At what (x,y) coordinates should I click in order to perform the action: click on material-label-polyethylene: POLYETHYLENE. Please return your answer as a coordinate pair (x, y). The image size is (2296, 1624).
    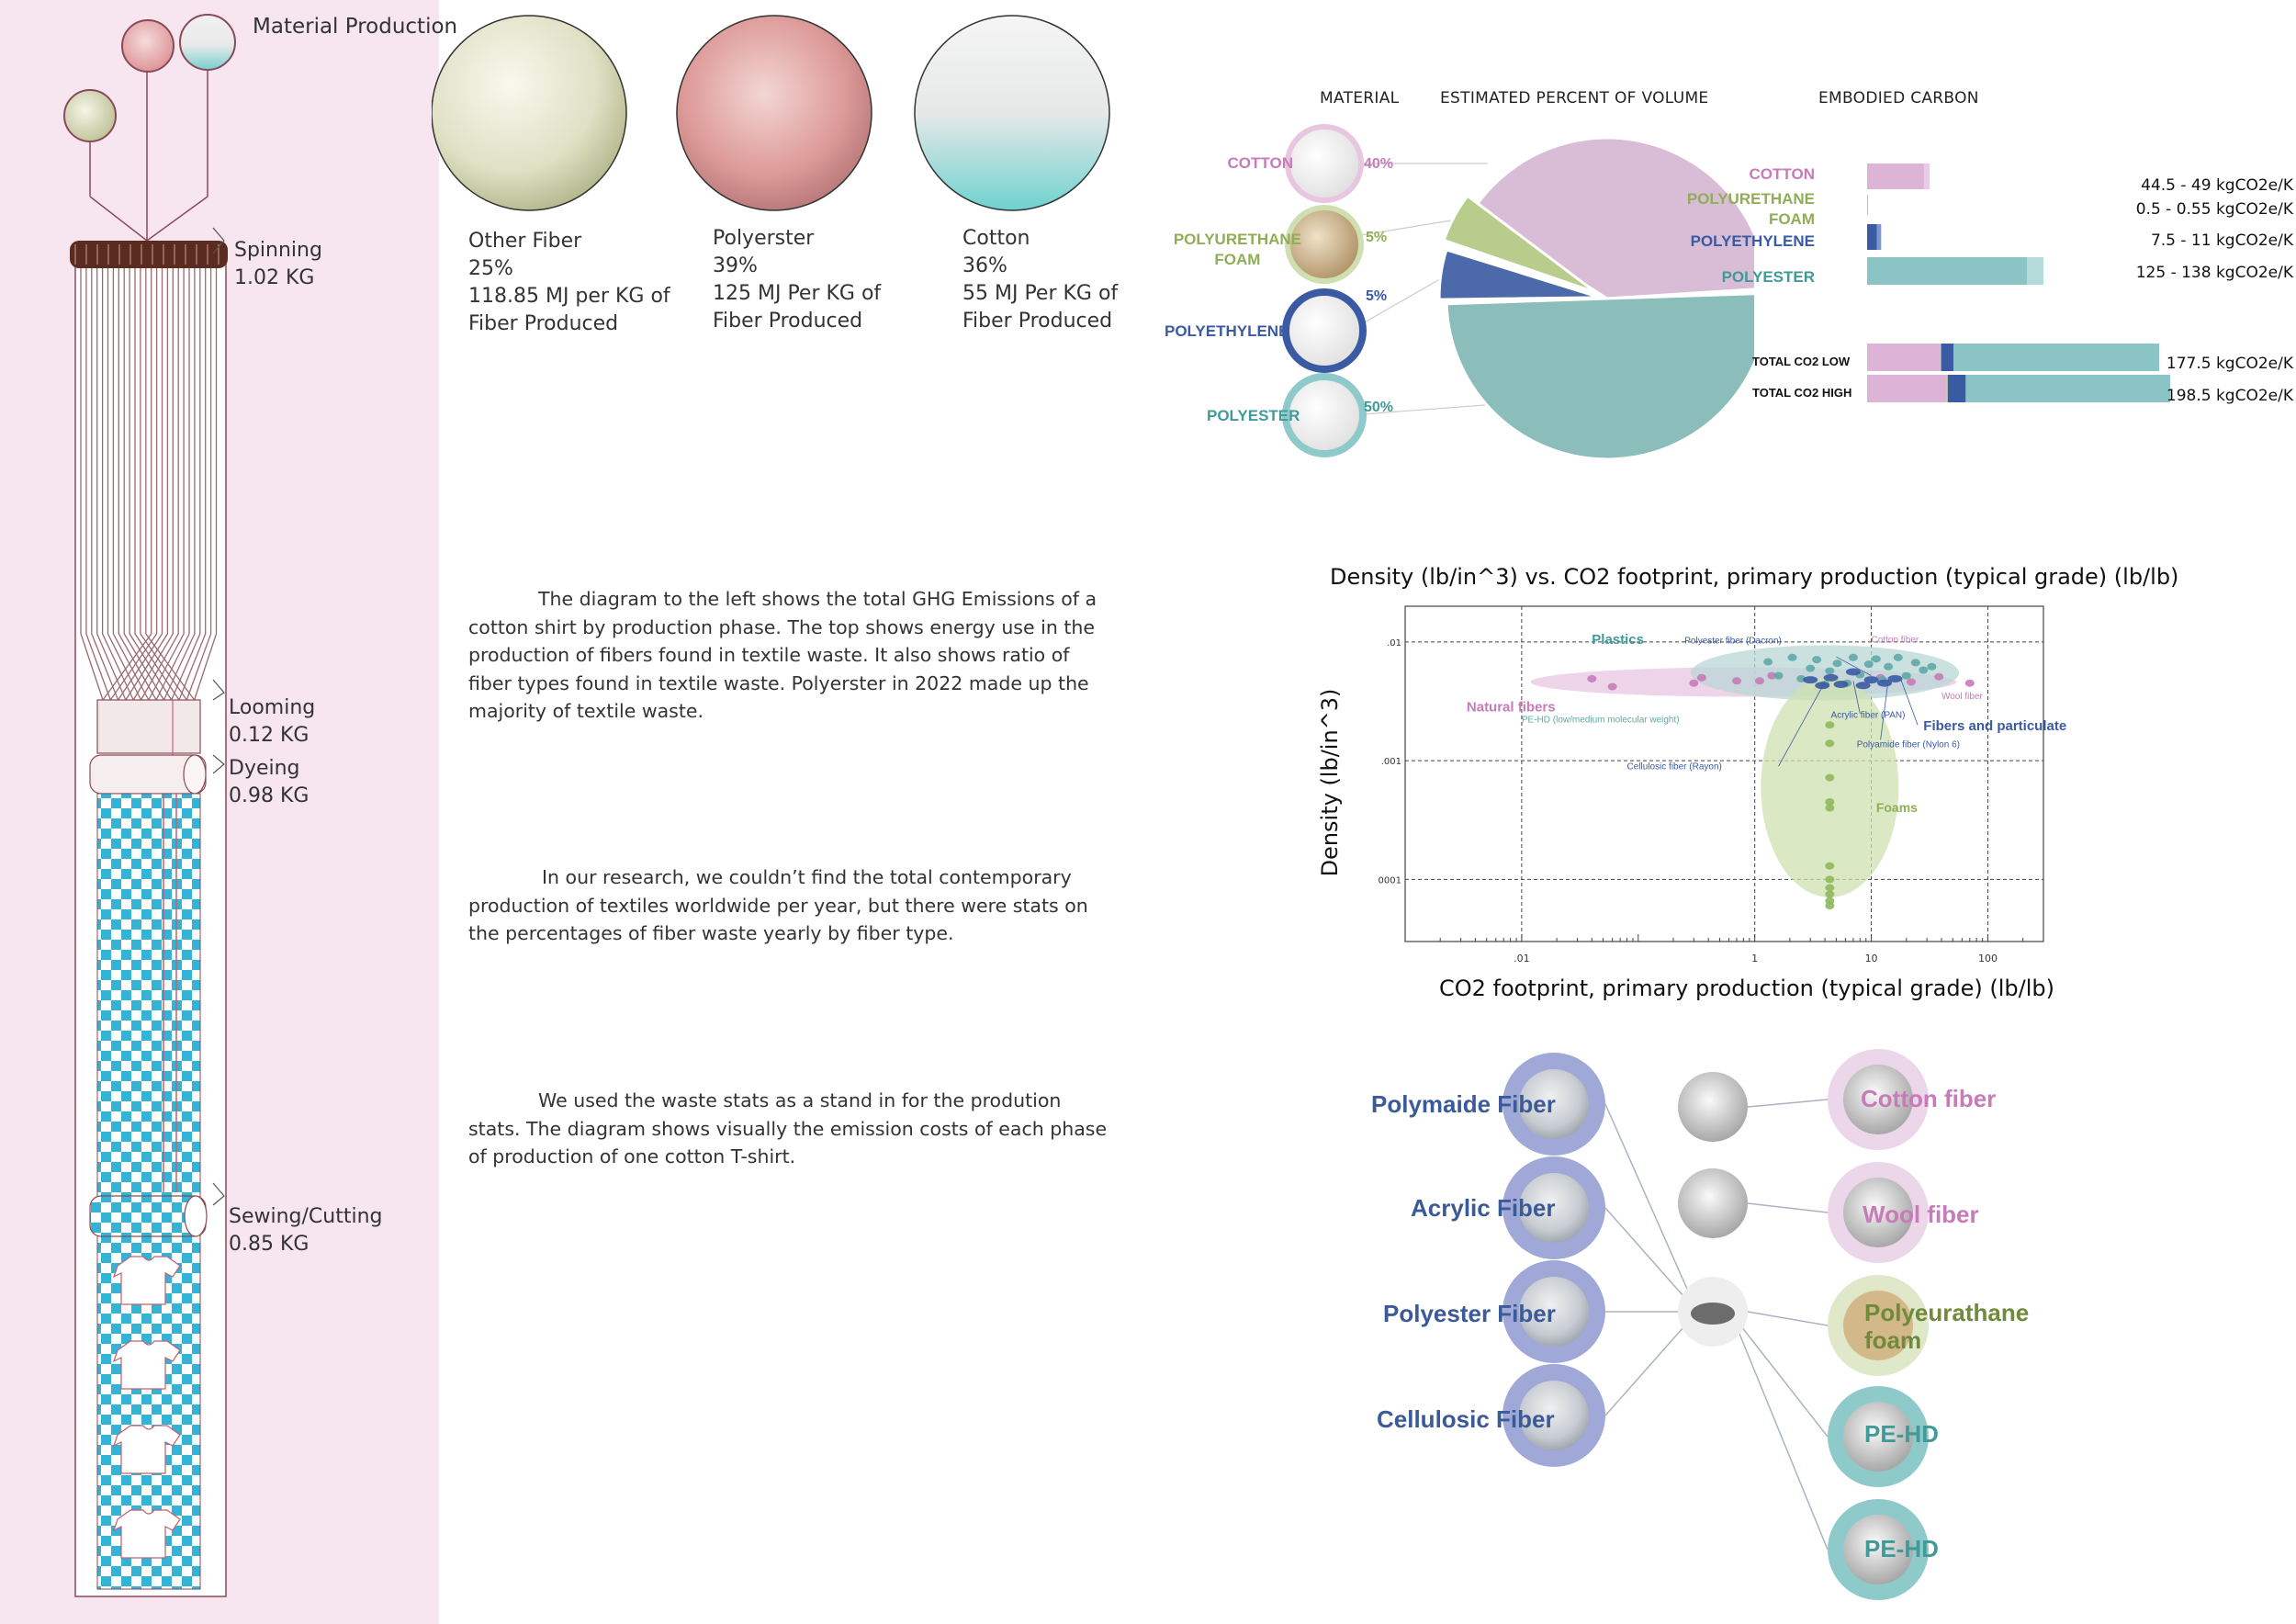
    Looking at the image, I should click on (1227, 331).